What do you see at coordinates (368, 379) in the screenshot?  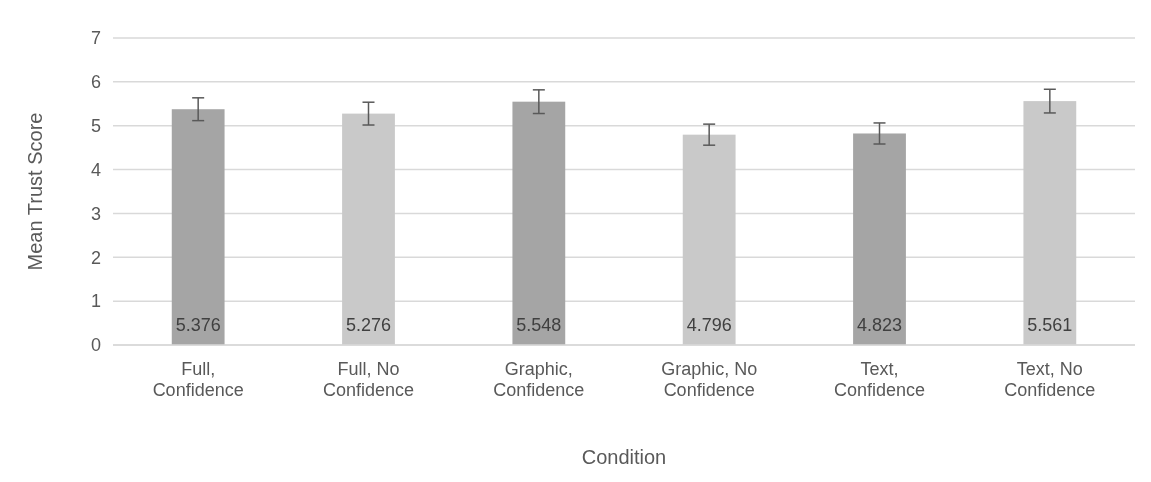 I see `x-tick-label: Full, No Confidence` at bounding box center [368, 379].